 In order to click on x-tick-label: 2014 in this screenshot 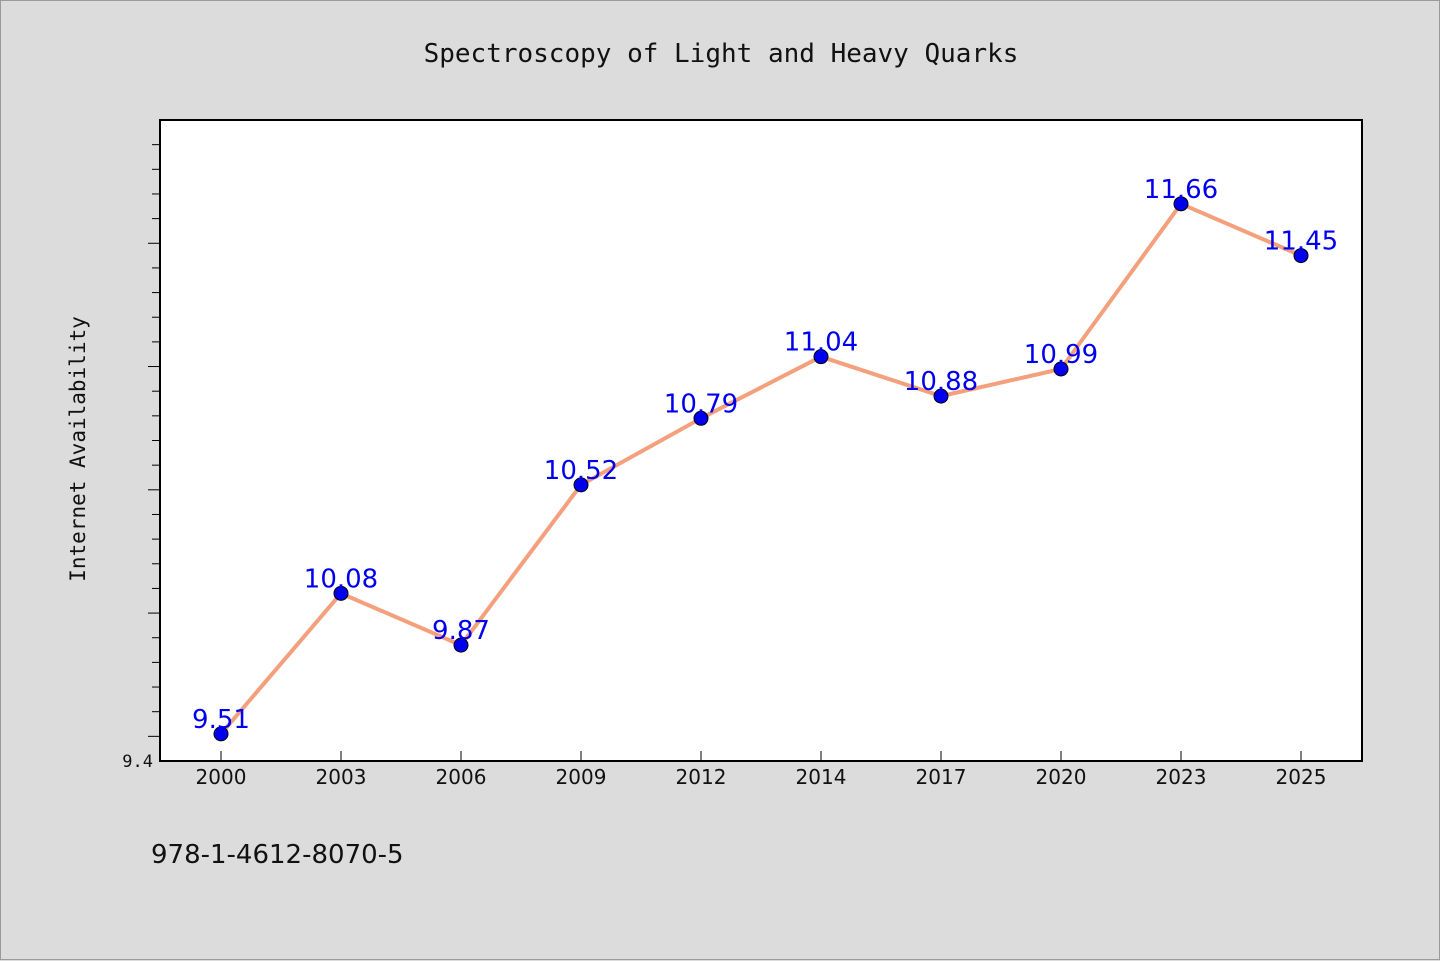, I will do `click(821, 777)`.